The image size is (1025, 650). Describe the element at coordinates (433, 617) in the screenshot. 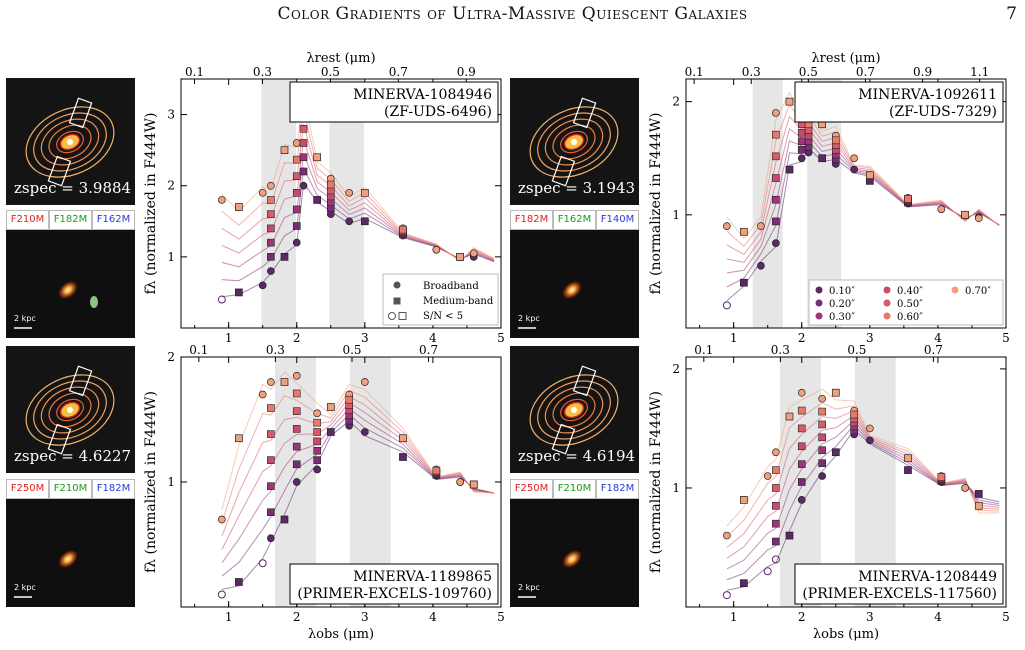

I see `x-tick-label: 4` at that location.